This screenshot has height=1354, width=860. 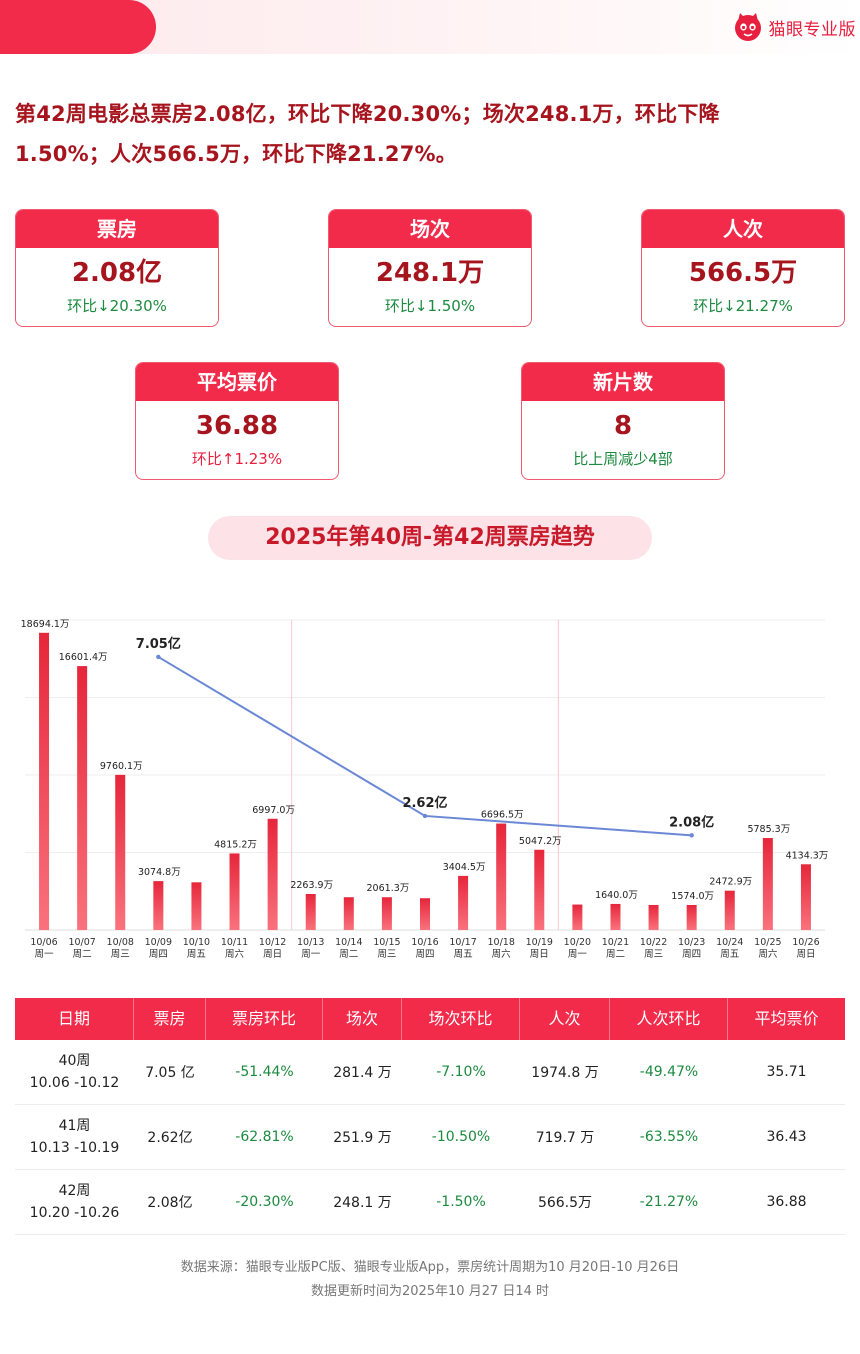 I want to click on adm-cell: 1974.8 万, so click(x=565, y=1073).